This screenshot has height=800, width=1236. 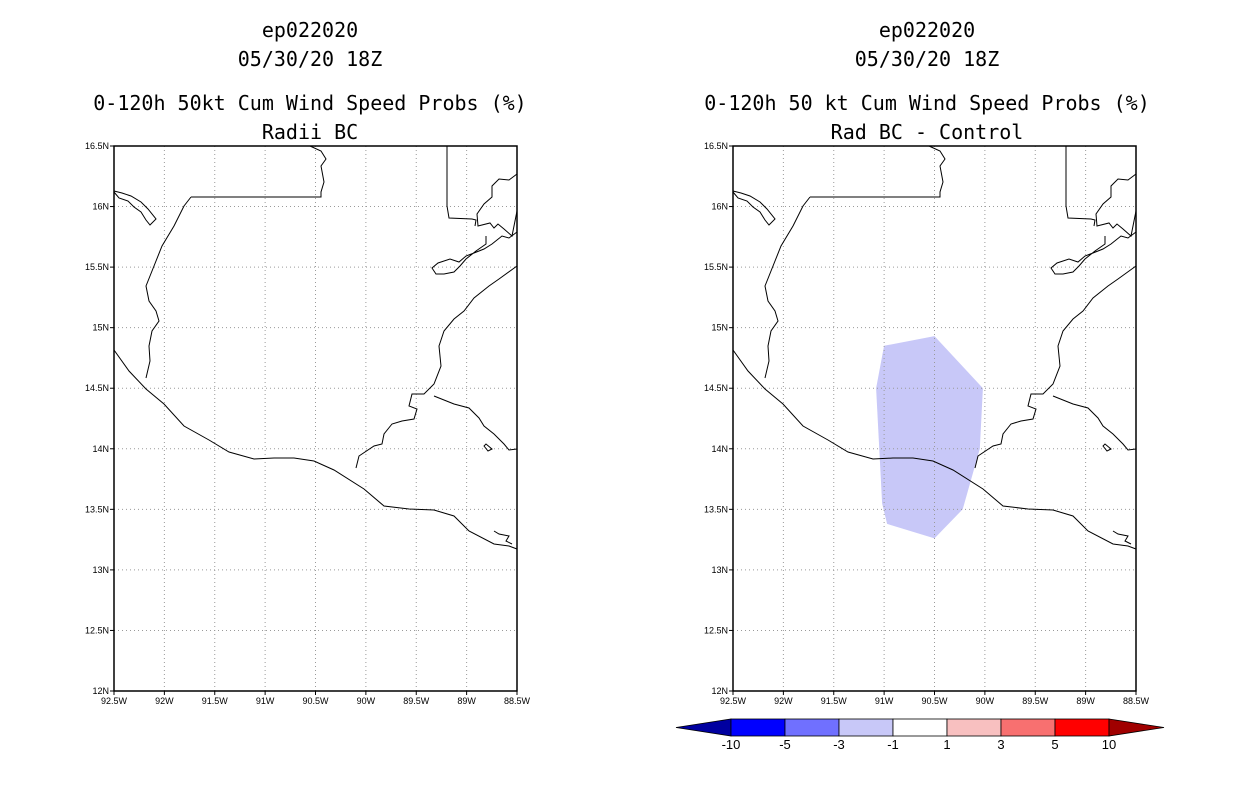 What do you see at coordinates (1054, 744) in the screenshot?
I see `colorbar-label: 5` at bounding box center [1054, 744].